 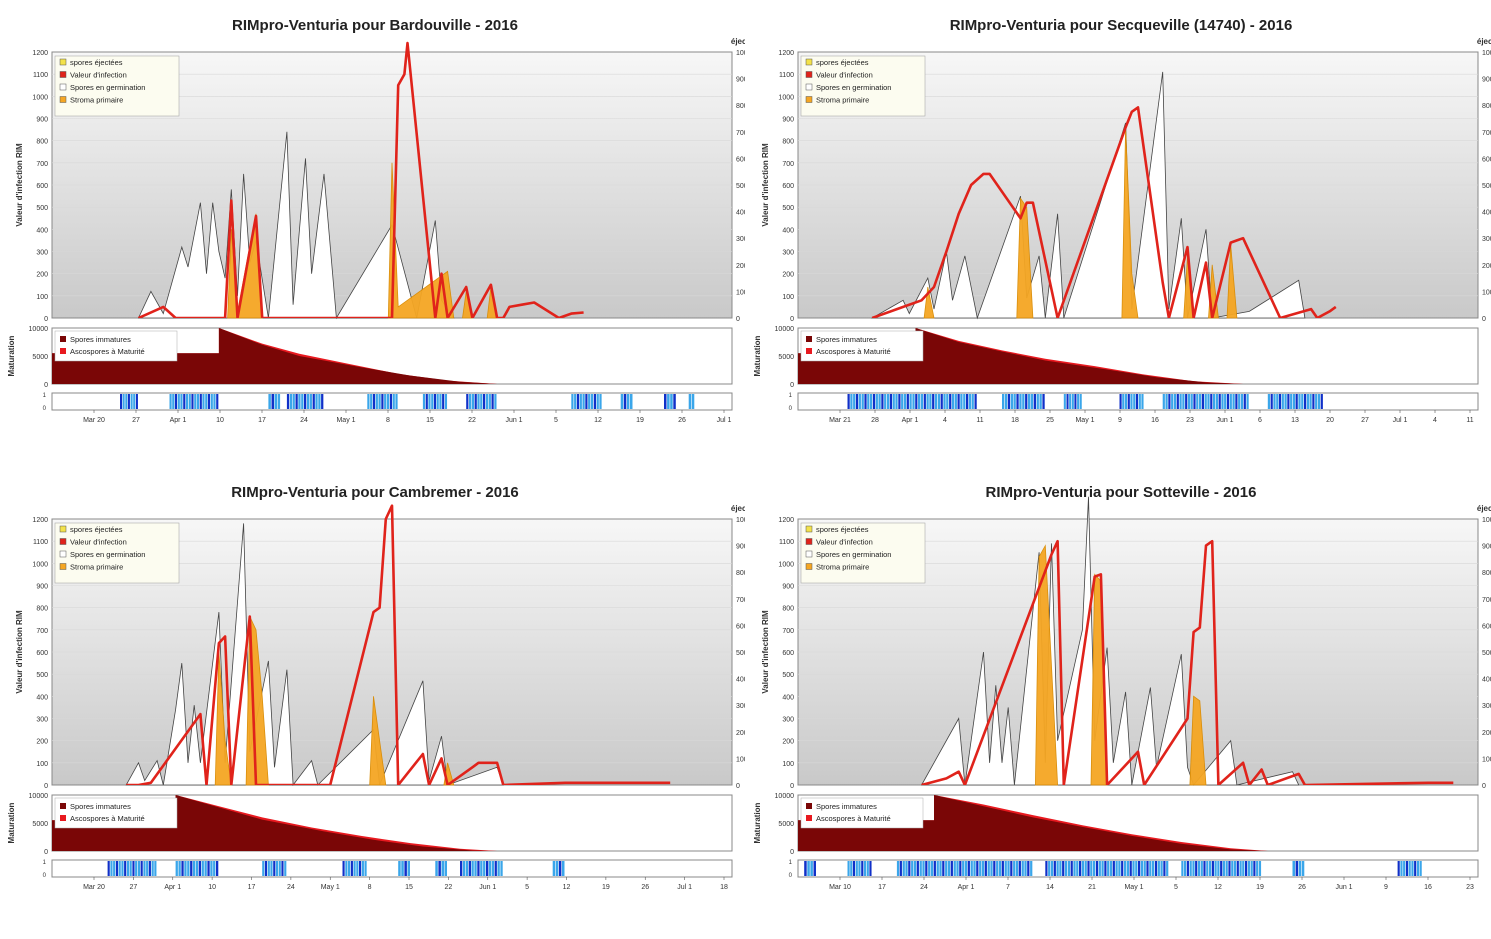 I want to click on x-tick-label: 9, so click(x=1120, y=420).